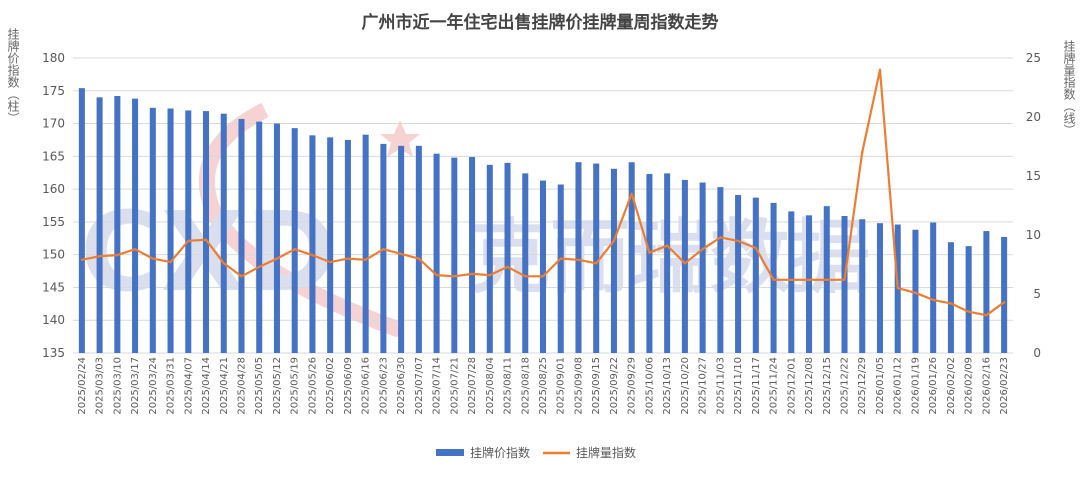 The image size is (1080, 478). I want to click on x-axis-tick: 2025/03/17, so click(135, 386).